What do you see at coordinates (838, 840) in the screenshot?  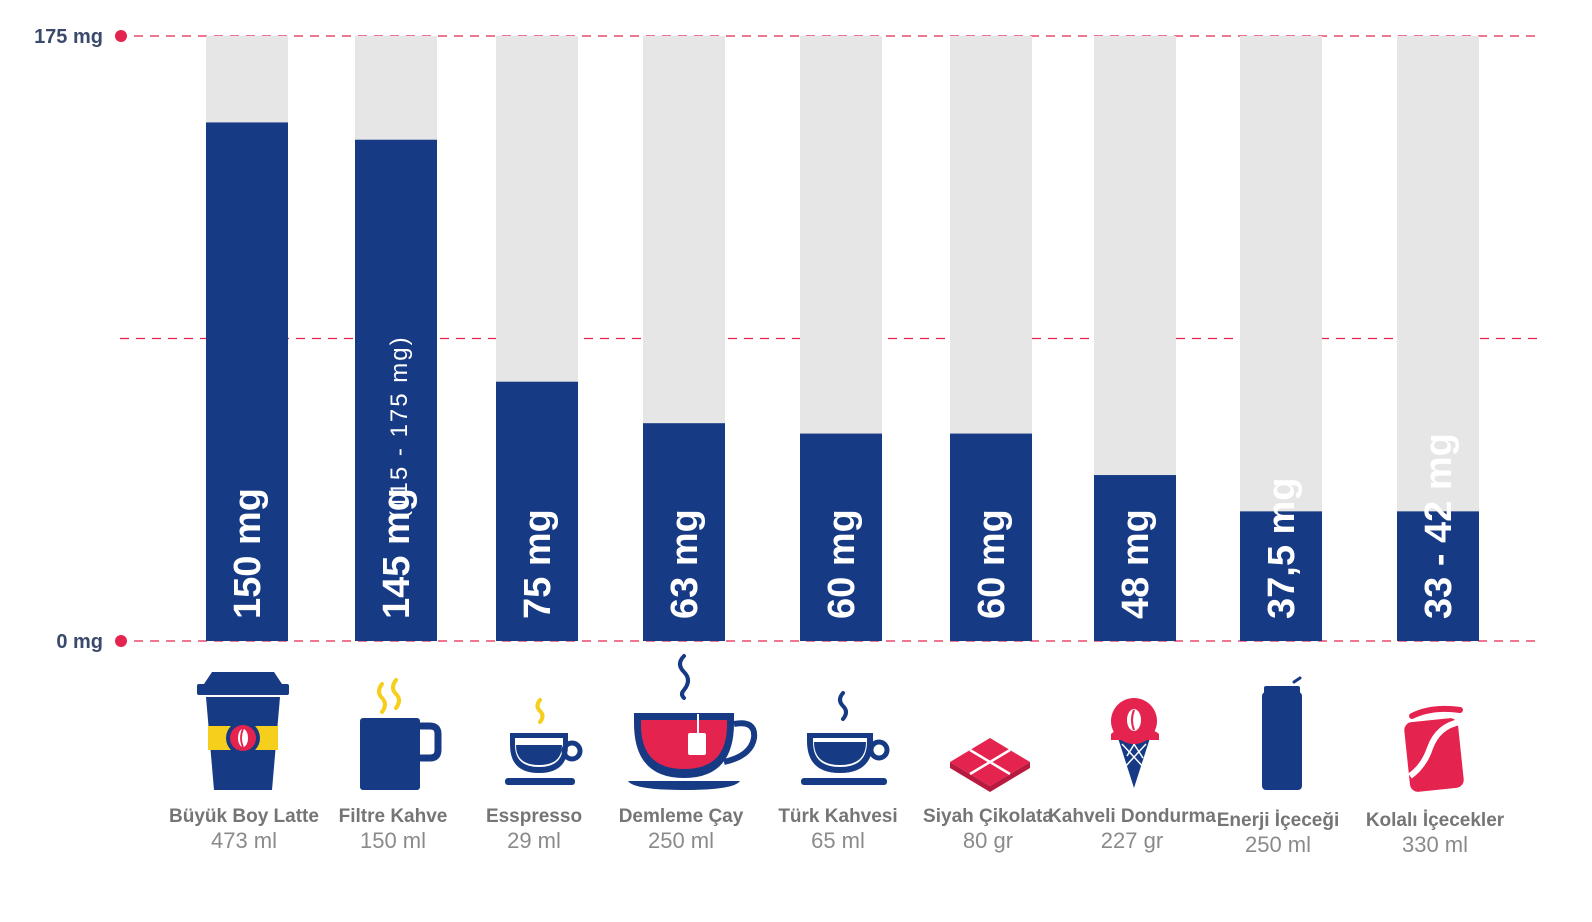 I see `category-size: 65 ml` at bounding box center [838, 840].